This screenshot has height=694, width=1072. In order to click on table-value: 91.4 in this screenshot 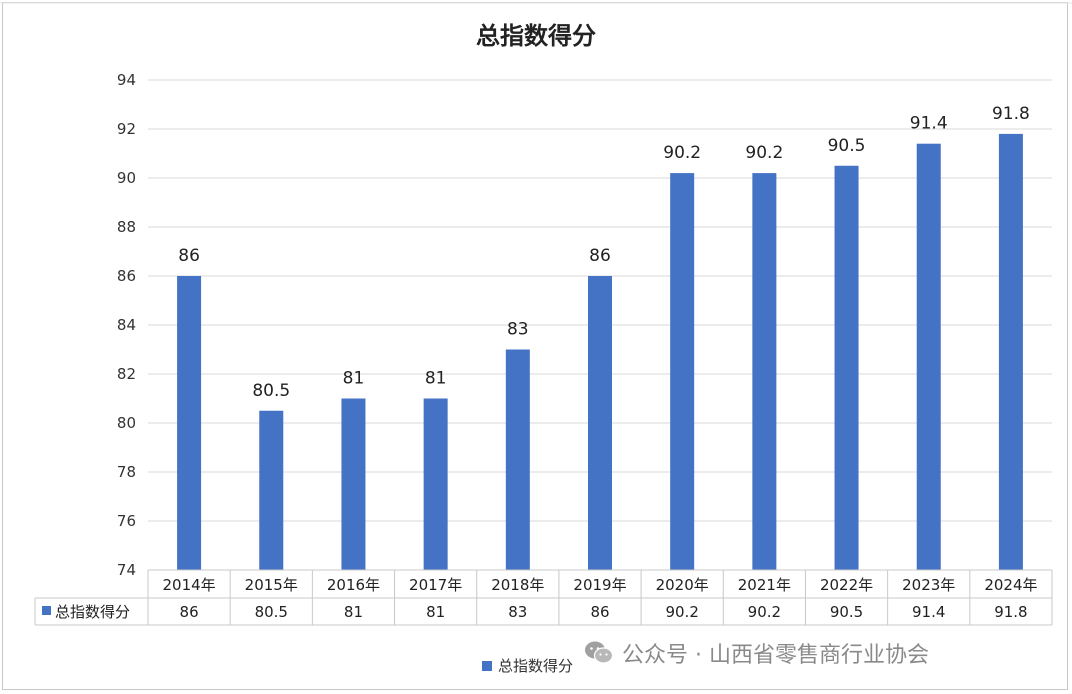, I will do `click(928, 612)`.